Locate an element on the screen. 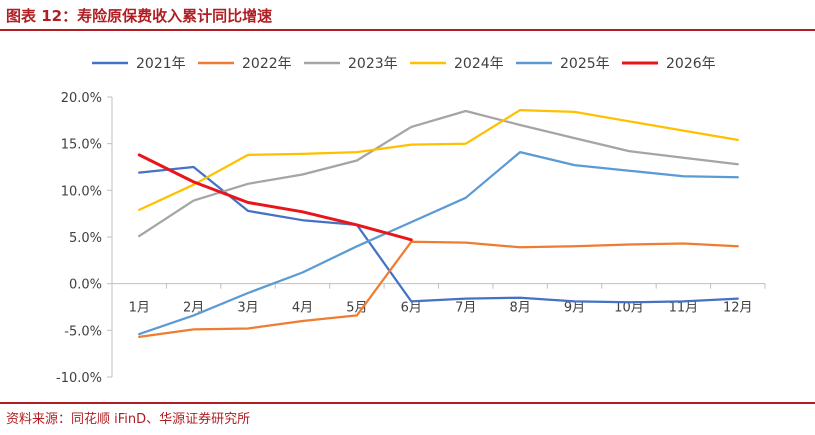  y-tick-label: 15.0% is located at coordinates (81, 145).